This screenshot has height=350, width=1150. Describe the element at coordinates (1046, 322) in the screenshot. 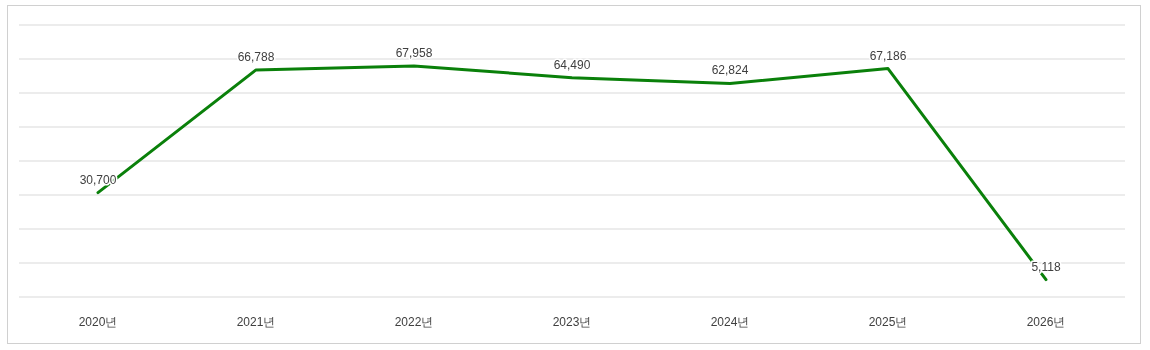

I see `x-tick-label: 2026년` at that location.